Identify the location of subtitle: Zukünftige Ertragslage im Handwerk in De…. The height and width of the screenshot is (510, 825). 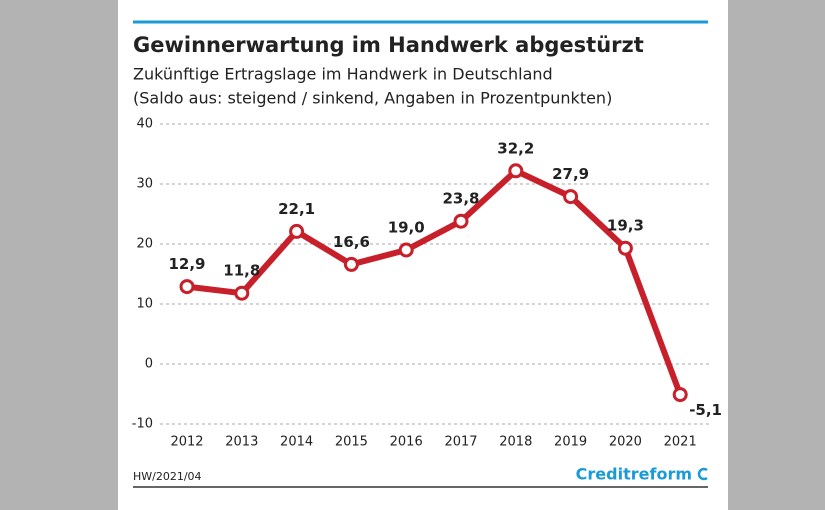
(343, 74).